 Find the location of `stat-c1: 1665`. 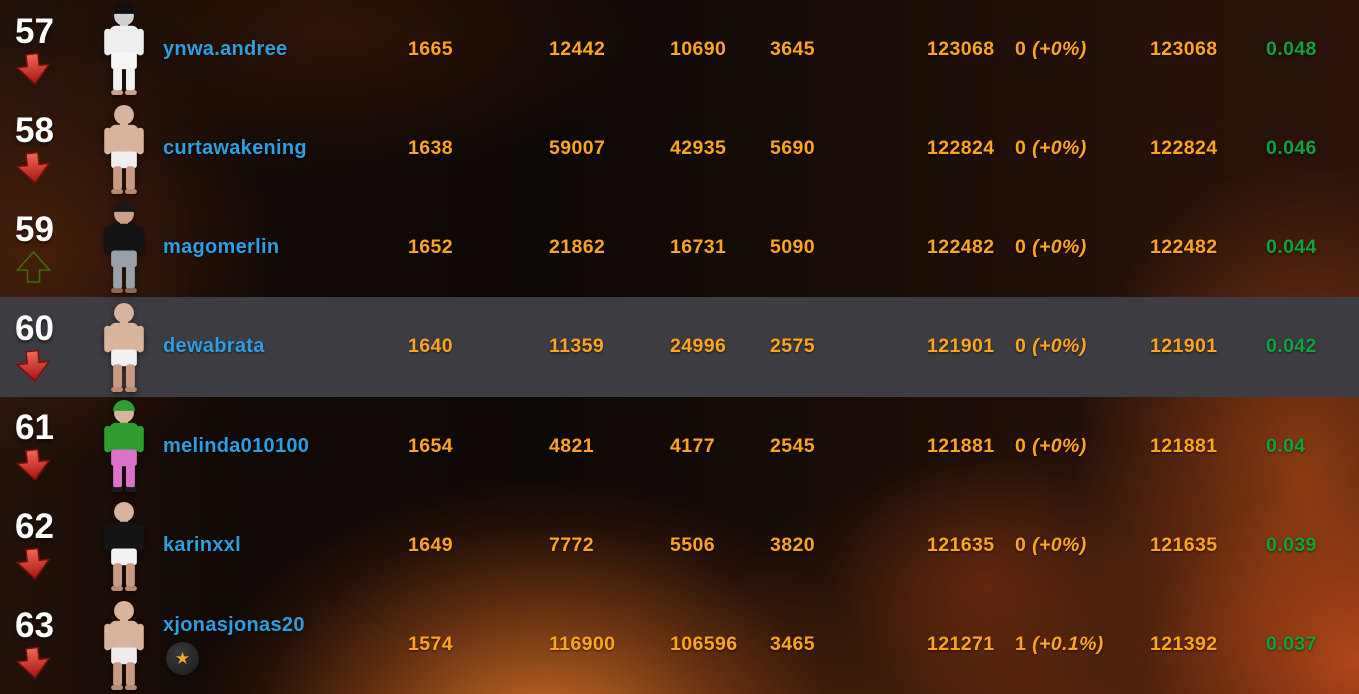

stat-c1: 1665 is located at coordinates (430, 49).